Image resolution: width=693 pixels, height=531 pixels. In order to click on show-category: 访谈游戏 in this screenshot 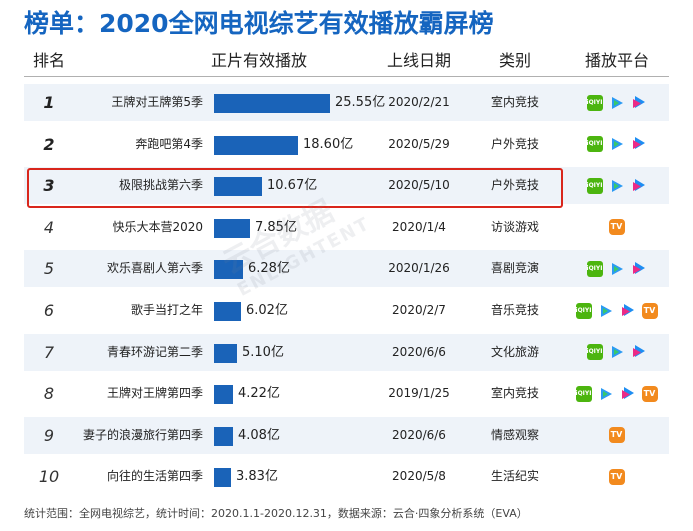, I will do `click(515, 226)`.